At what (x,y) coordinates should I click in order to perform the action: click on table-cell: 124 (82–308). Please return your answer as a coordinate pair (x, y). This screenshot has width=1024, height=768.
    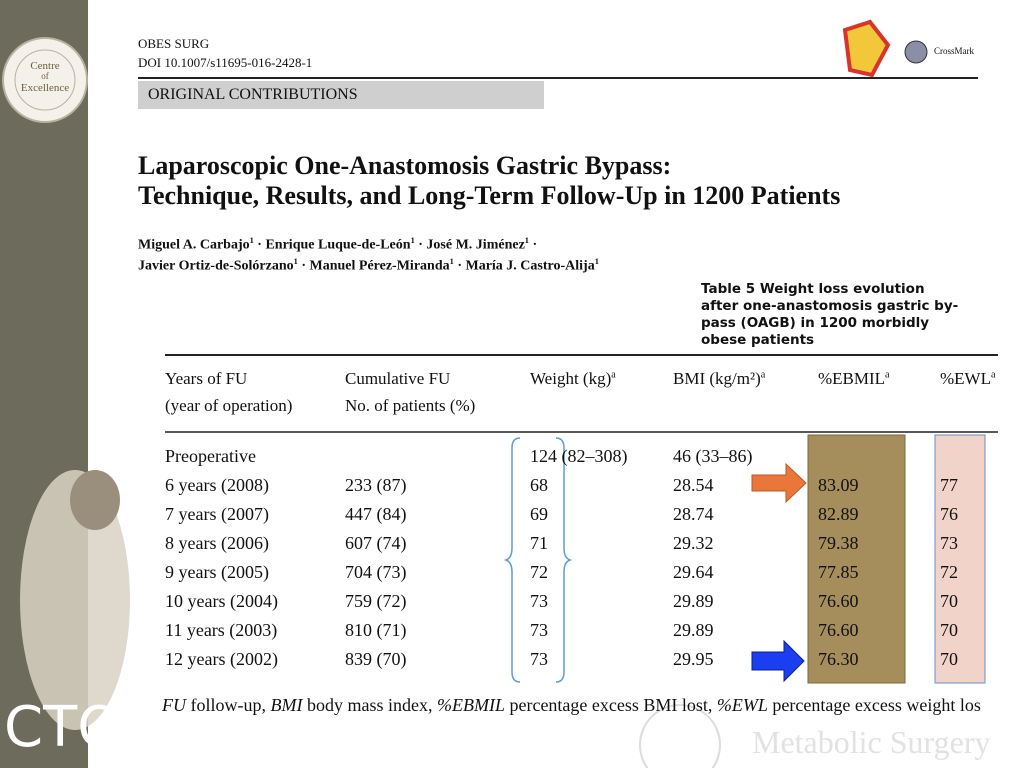
    Looking at the image, I should click on (579, 456).